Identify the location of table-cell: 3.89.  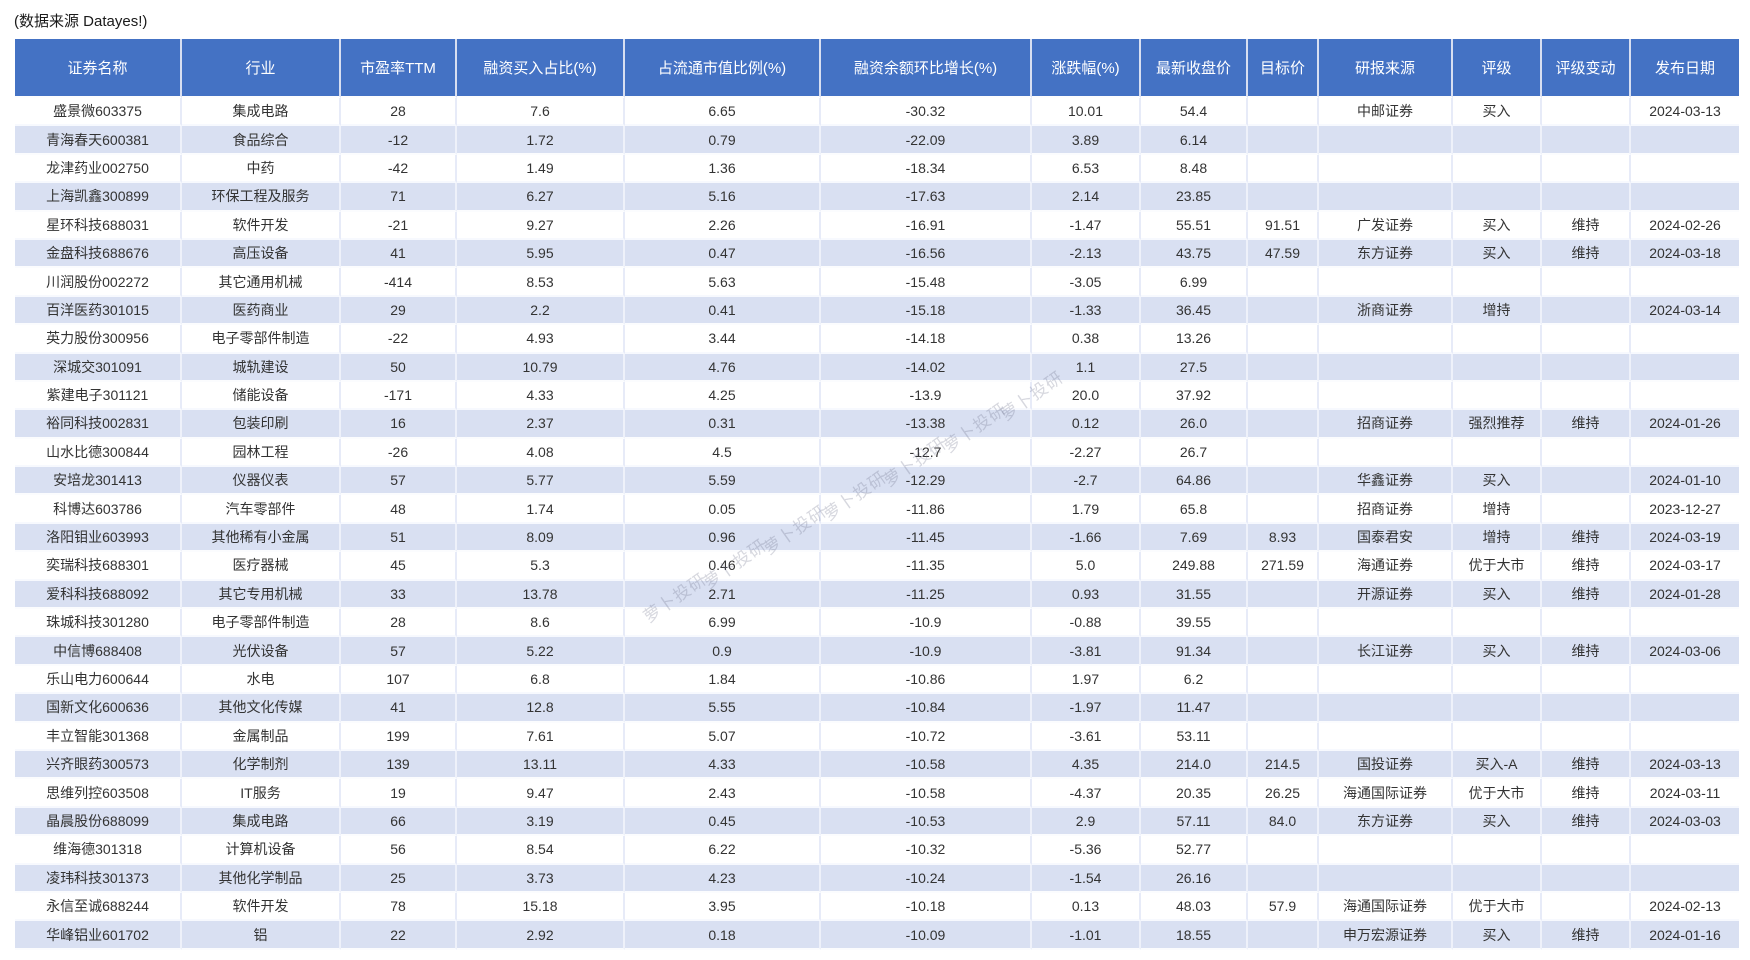
(1086, 140).